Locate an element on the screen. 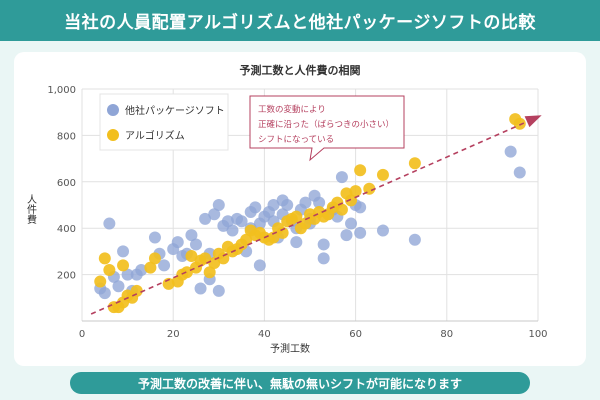 This screenshot has height=400, width=600. legend: 他社パッケージソフト アルゴリズム is located at coordinates (164, 122).